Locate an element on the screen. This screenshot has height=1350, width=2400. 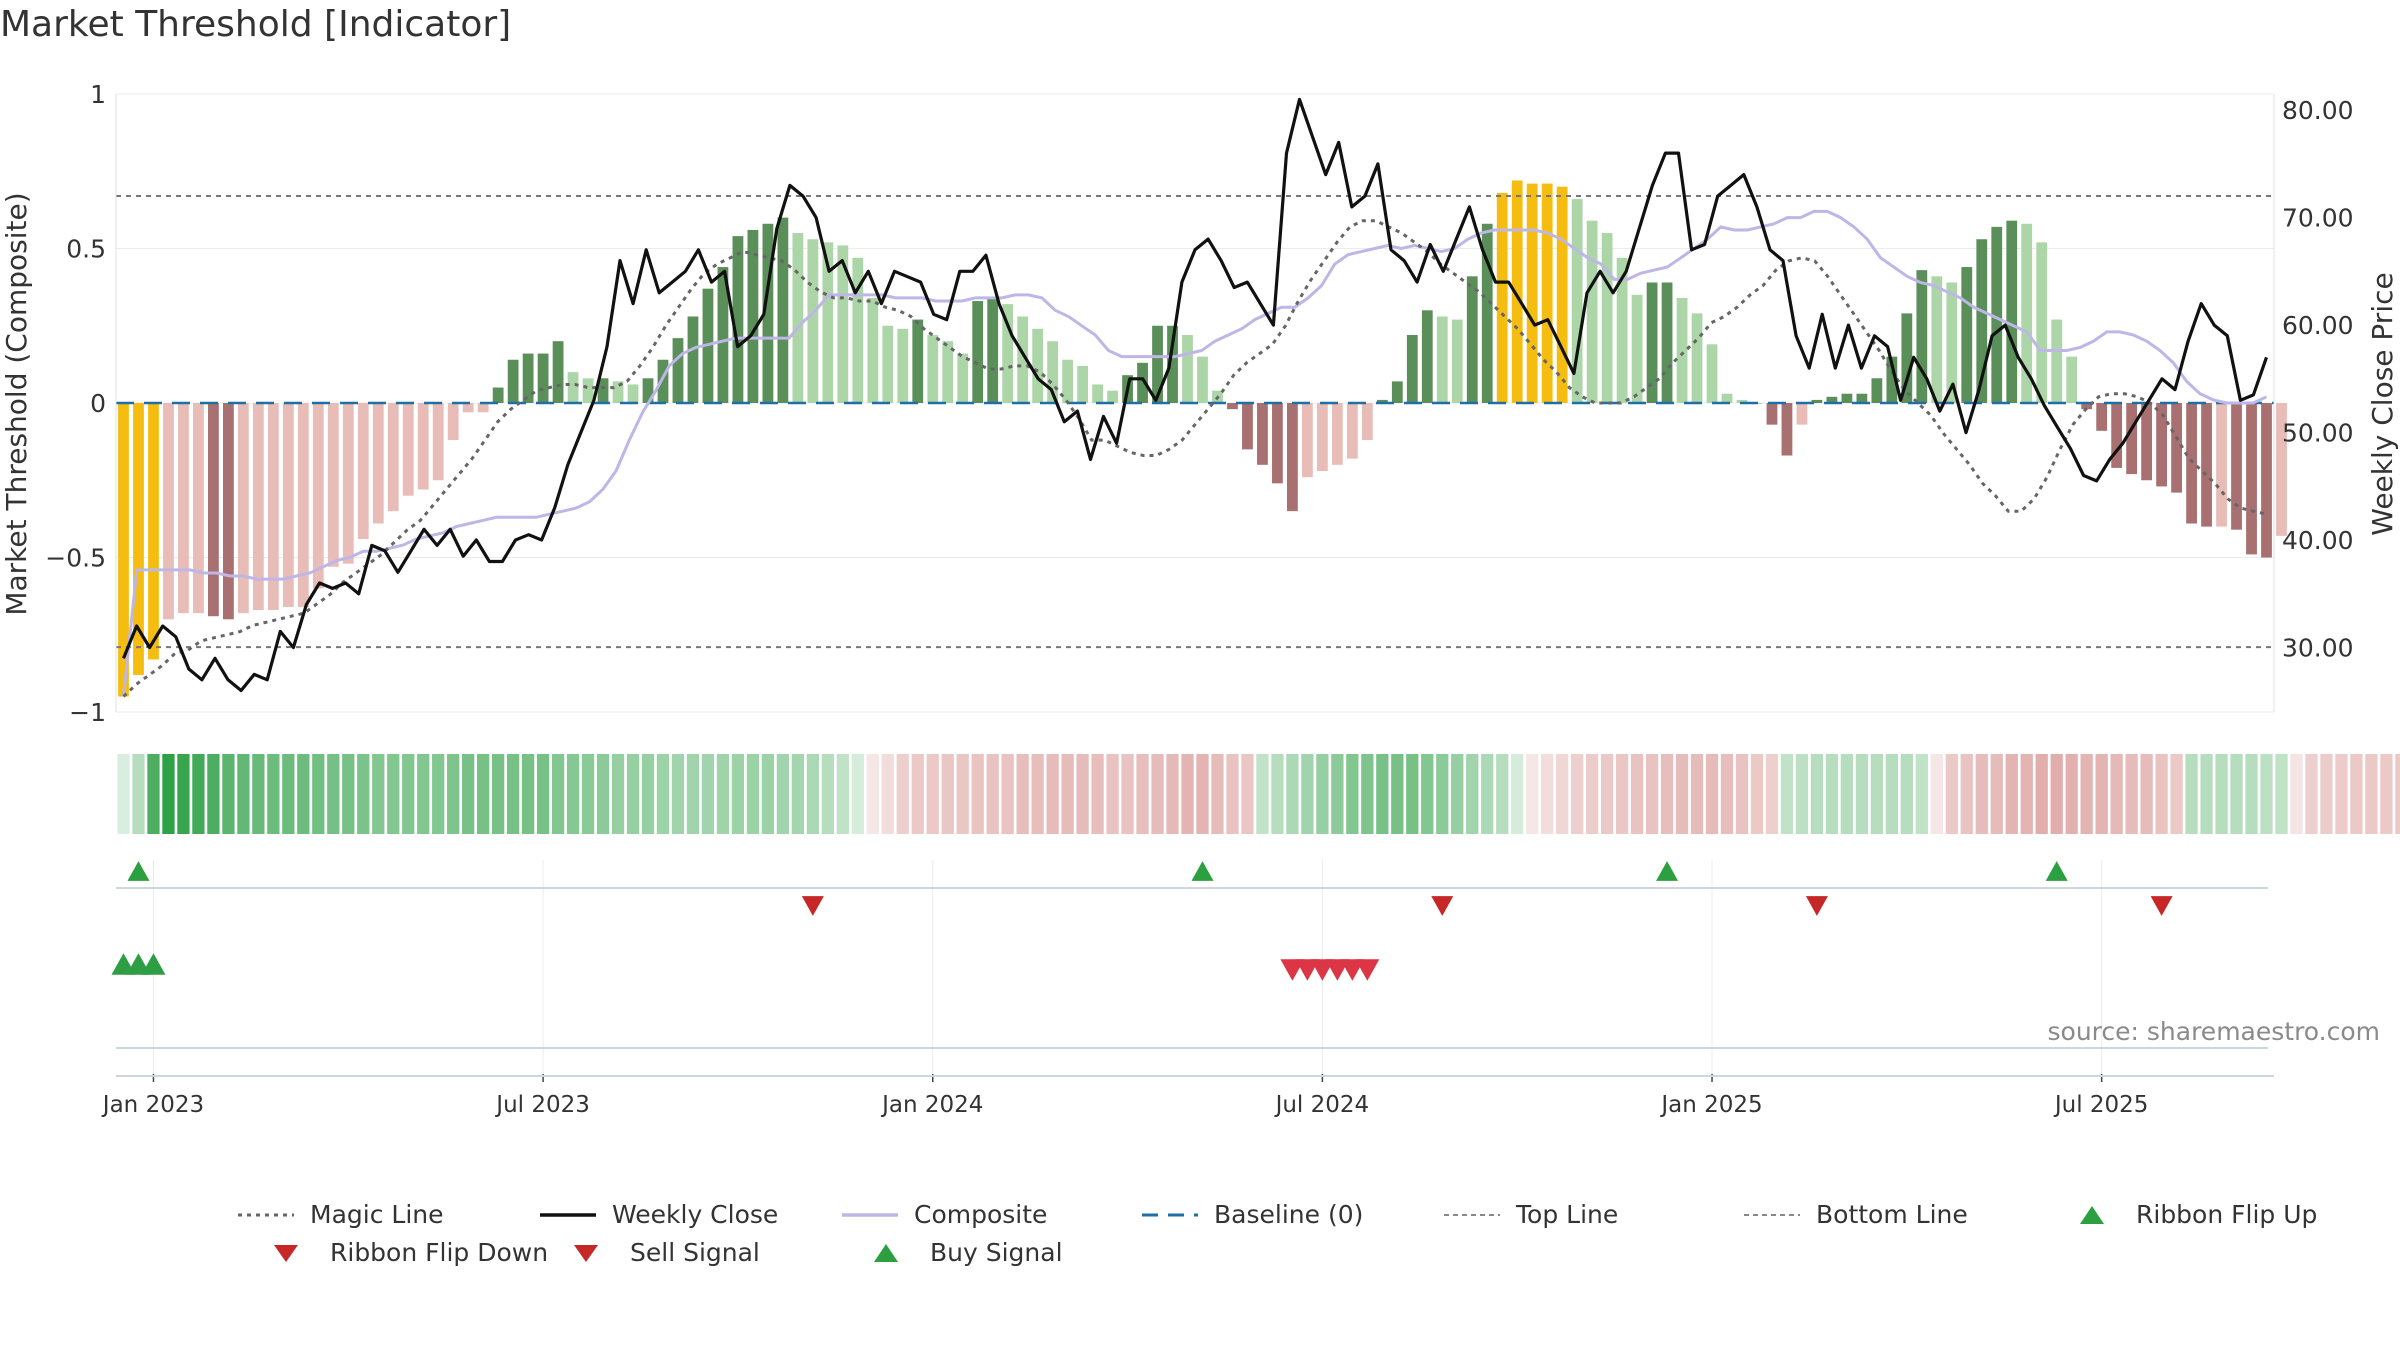
legend-item: Ribbon Flip Up is located at coordinates (2189, 1214).